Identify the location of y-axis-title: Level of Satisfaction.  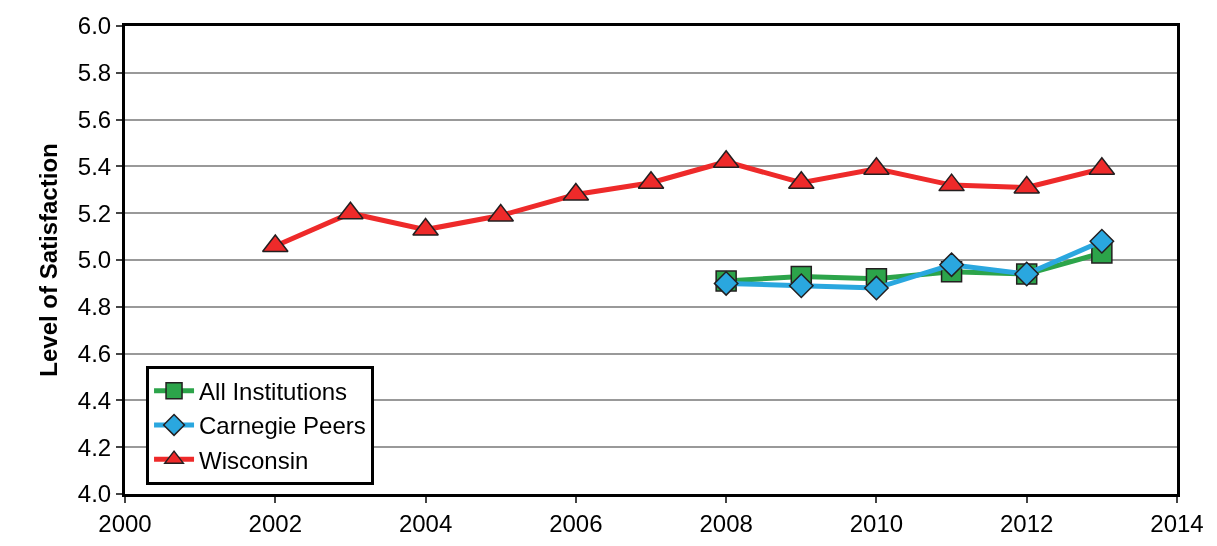
(48, 260).